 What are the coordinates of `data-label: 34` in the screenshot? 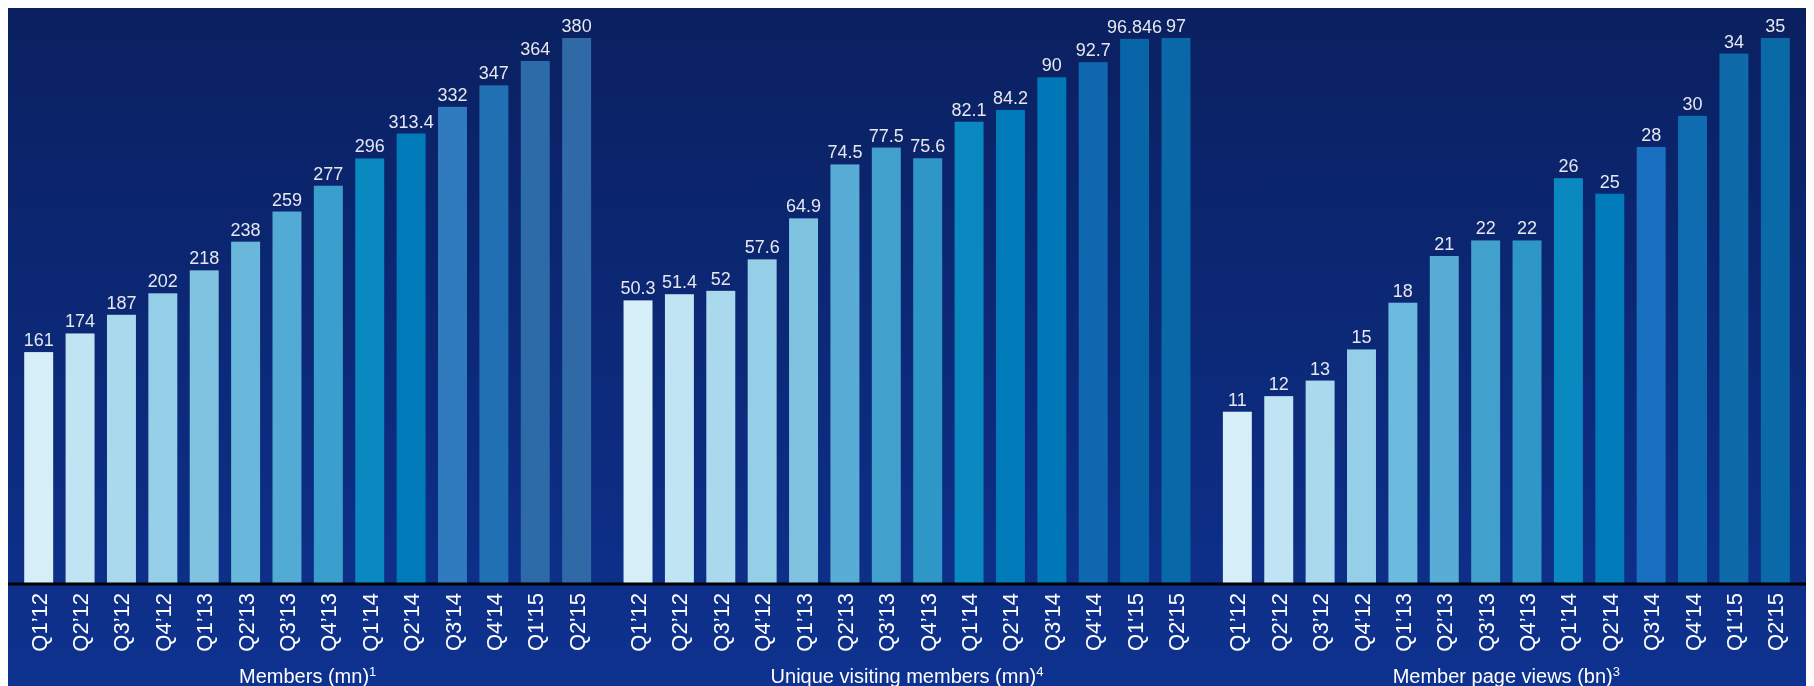 It's located at (1733, 41).